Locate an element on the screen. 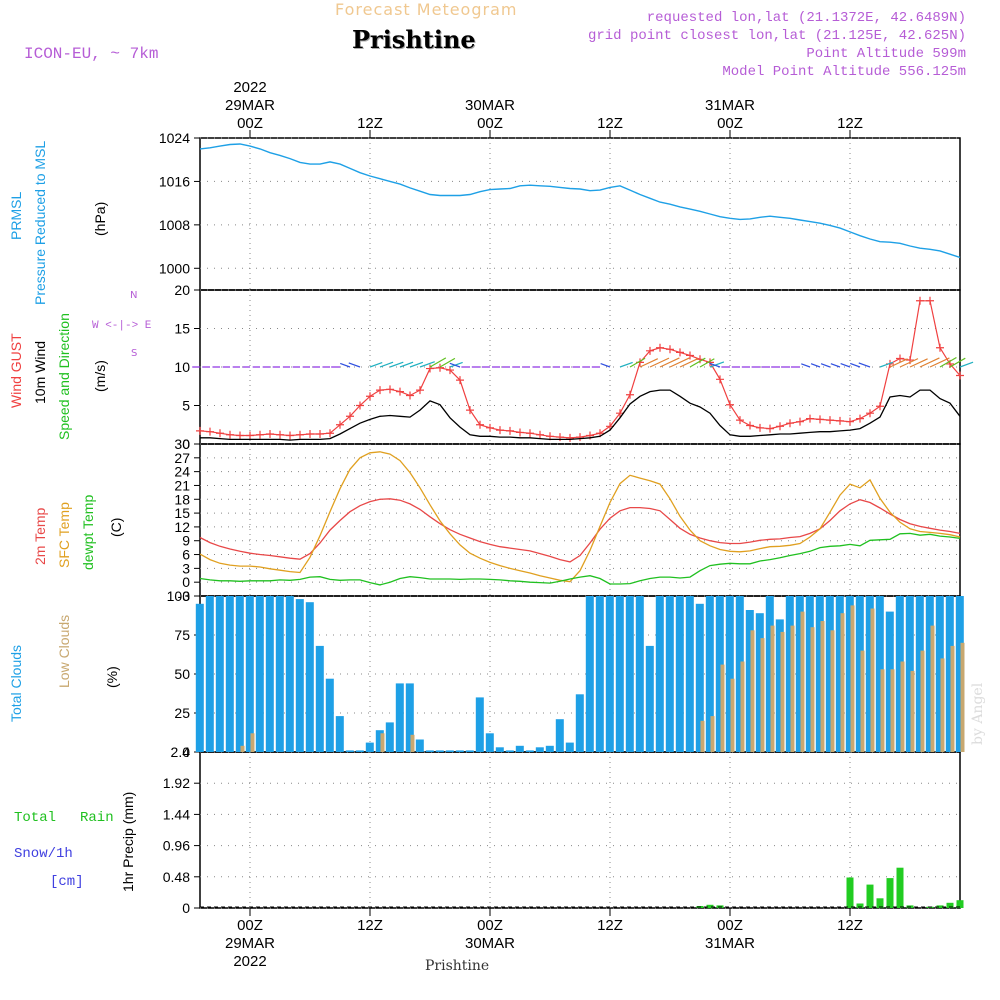  temp-2m-line is located at coordinates (580, 530).